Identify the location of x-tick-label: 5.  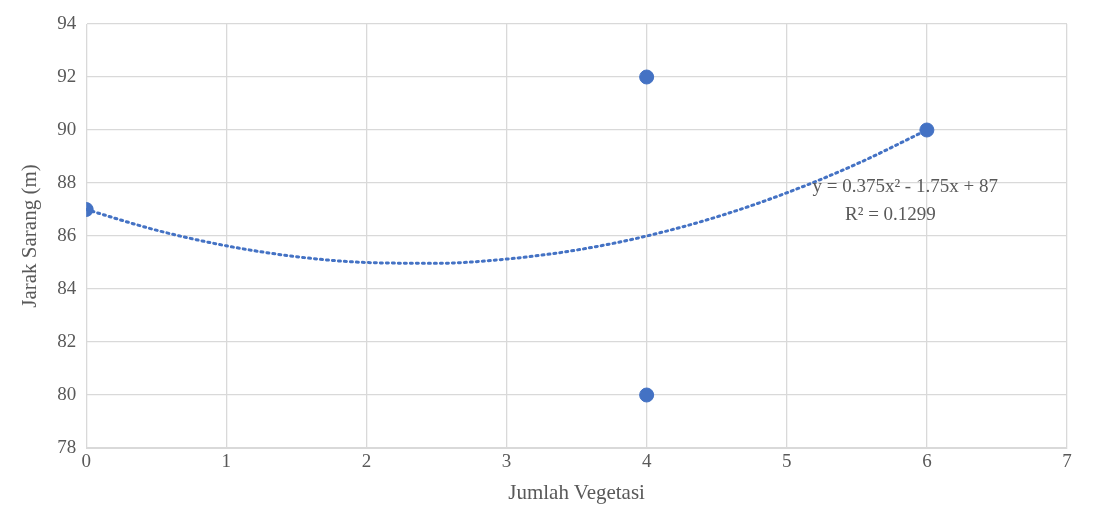
(787, 461).